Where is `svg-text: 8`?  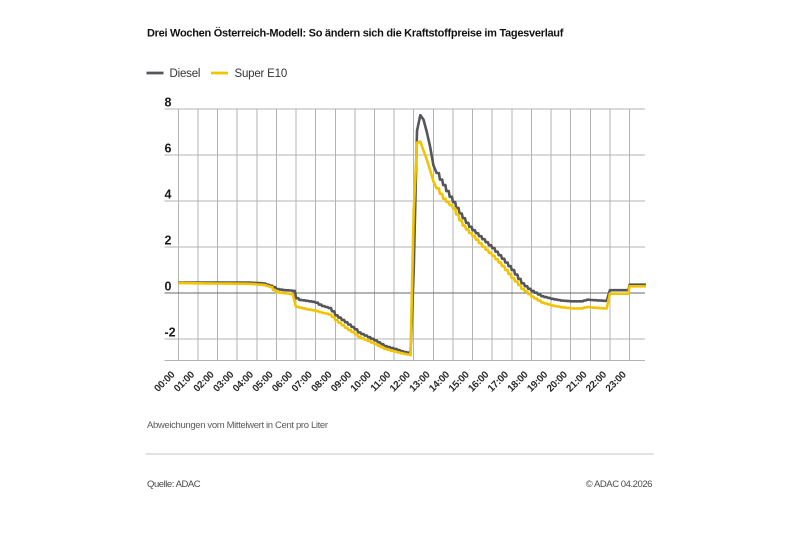
svg-text: 8 is located at coordinates (168, 103).